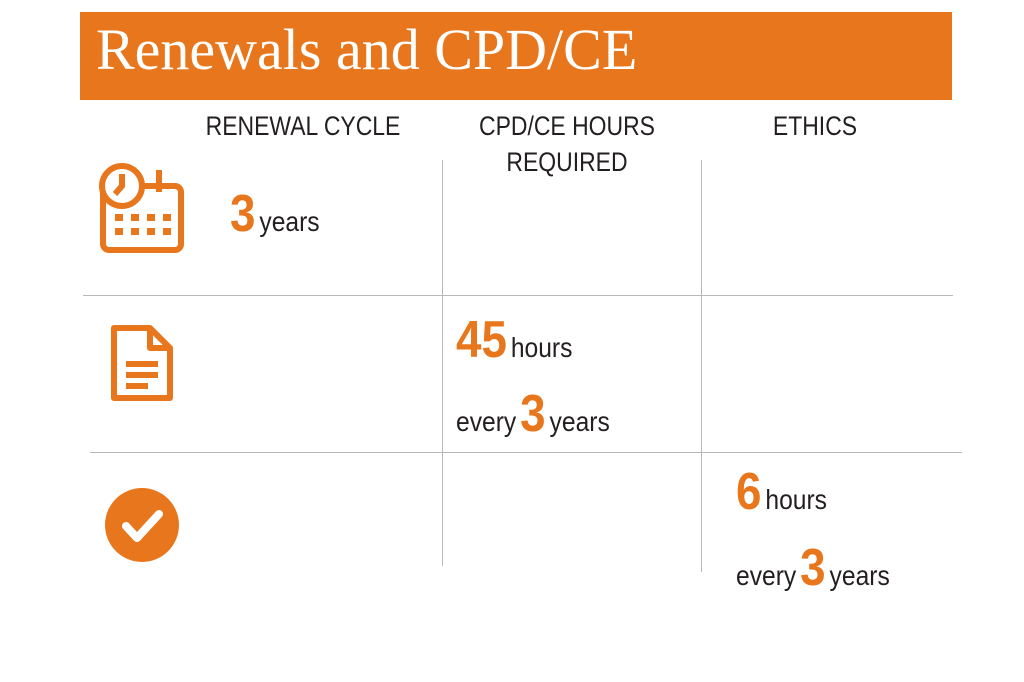  I want to click on number: 45, so click(481, 340).